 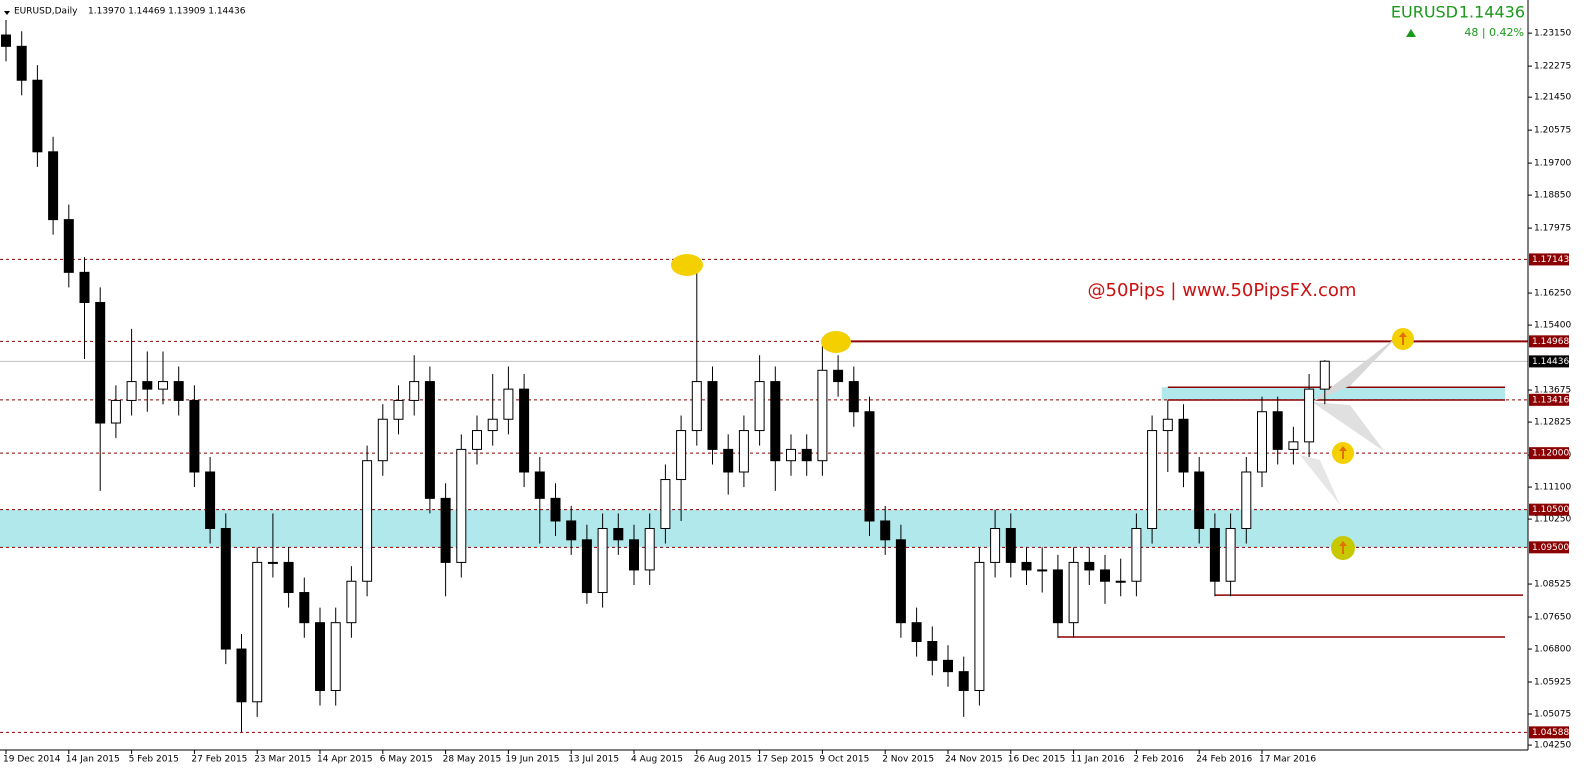 What do you see at coordinates (1492, 12) in the screenshot?
I see `quote-price: 1.14436` at bounding box center [1492, 12].